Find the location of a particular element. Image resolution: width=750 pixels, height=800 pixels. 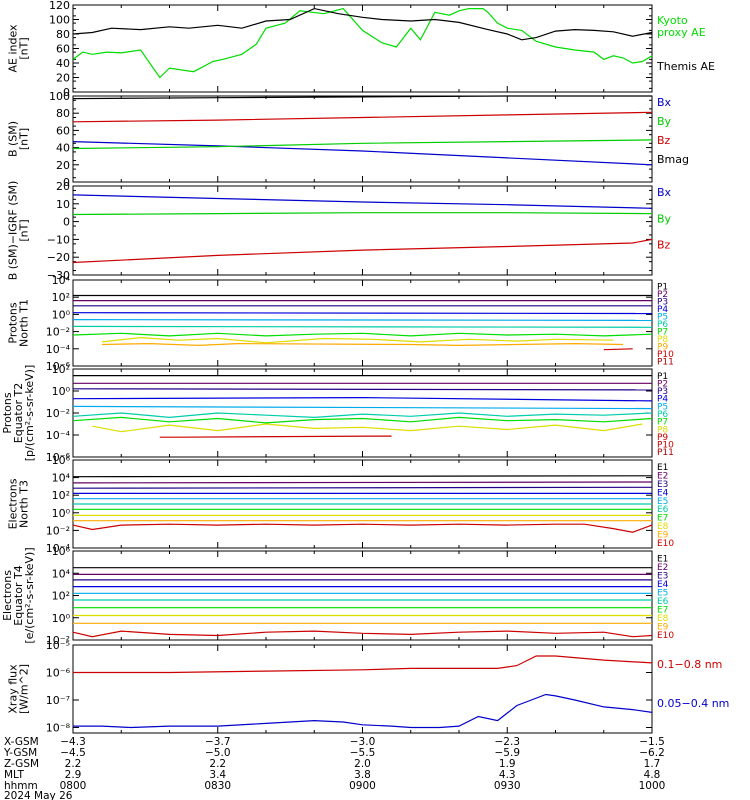

y-tick-label: 0 is located at coordinates (66, 182).